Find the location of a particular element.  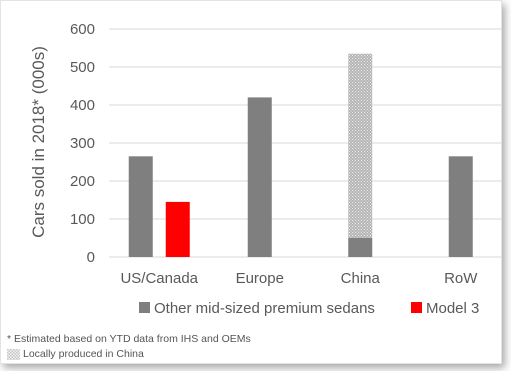

y-tick-label: 600 is located at coordinates (82, 29).